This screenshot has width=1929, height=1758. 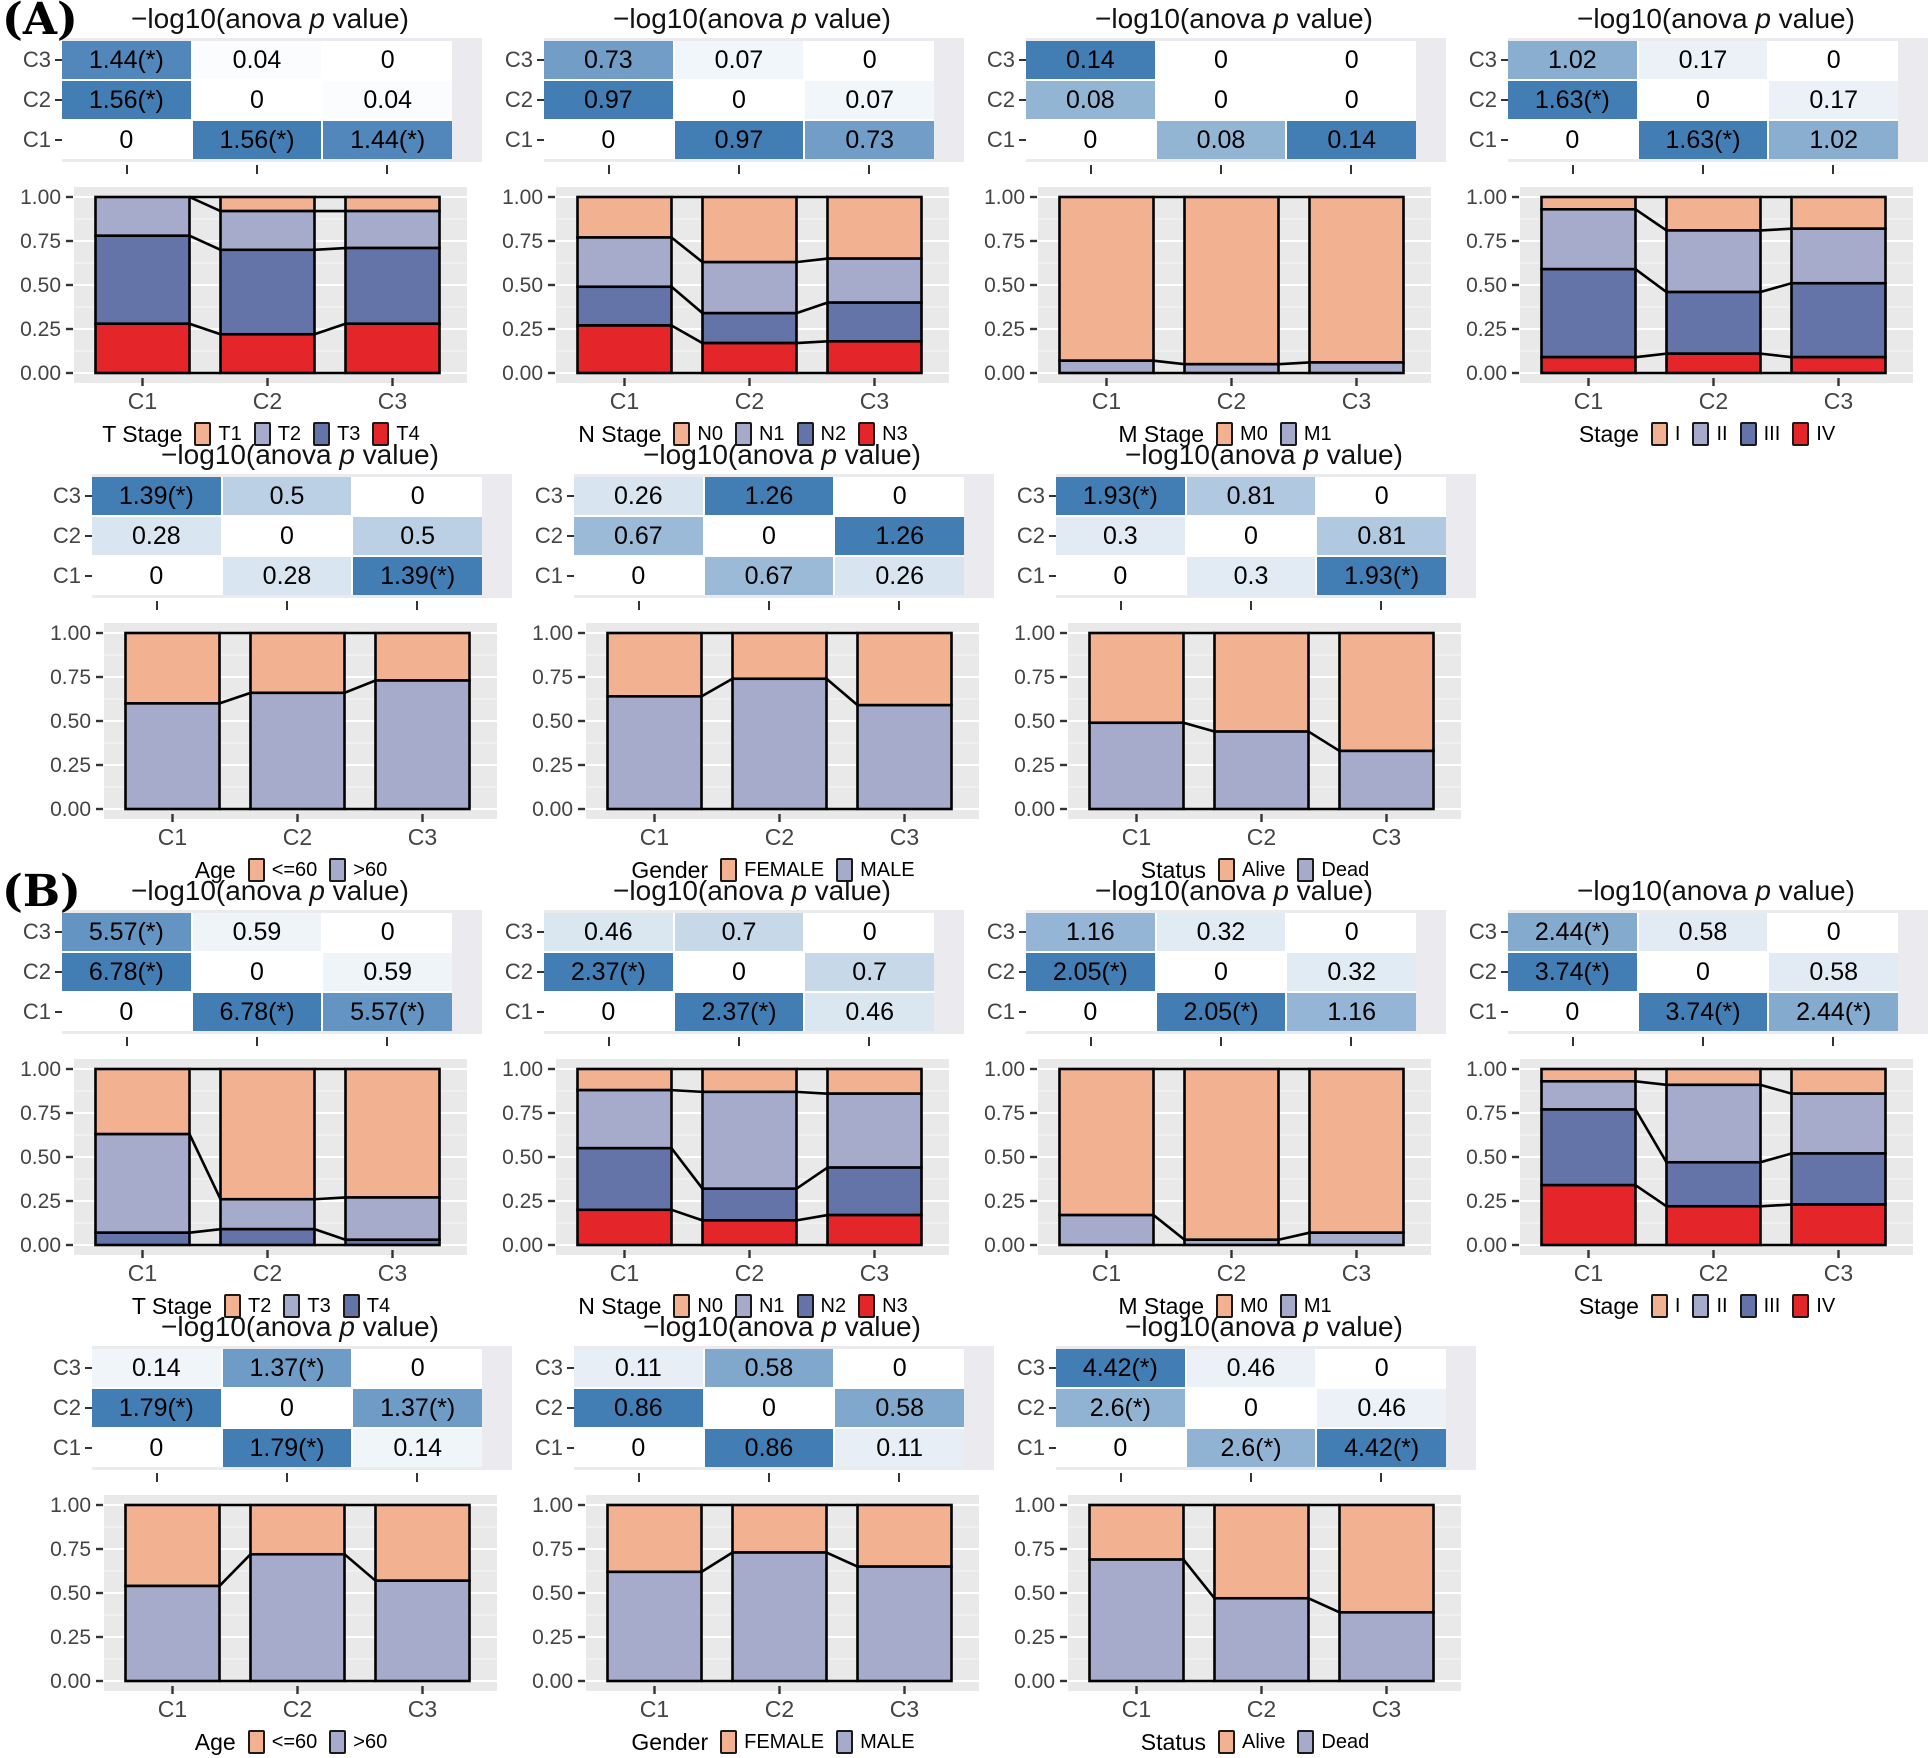 I want to click on bar-segment-T3, so click(x=267, y=1214).